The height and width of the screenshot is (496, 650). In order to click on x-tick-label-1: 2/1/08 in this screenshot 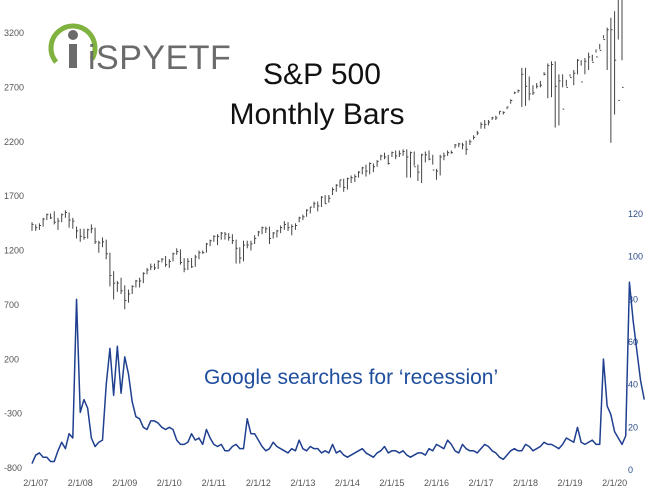, I will do `click(80, 483)`.